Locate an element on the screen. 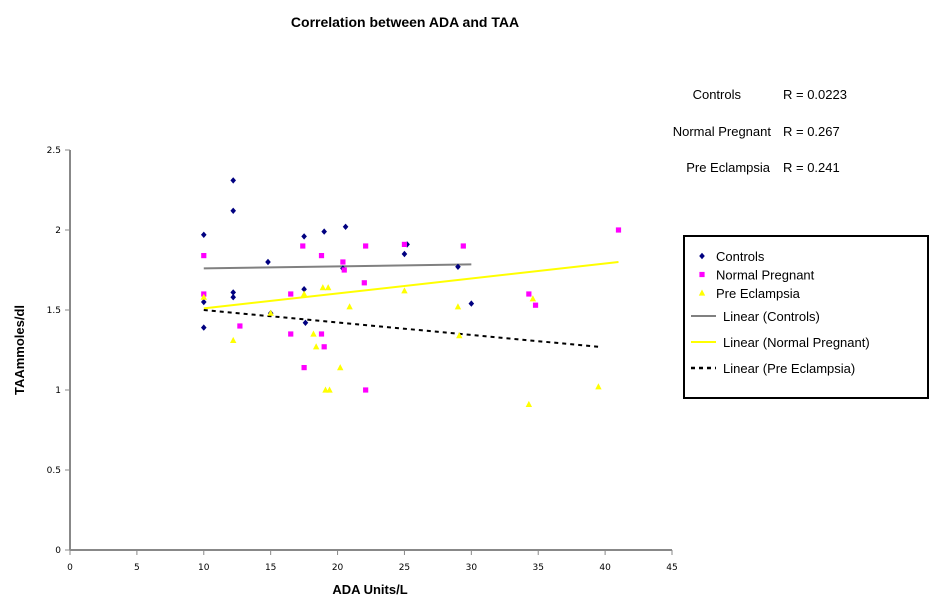 Image resolution: width=930 pixels, height=601 pixels. r-value-normal-pregnant: R = 0.267 is located at coordinates (811, 131).